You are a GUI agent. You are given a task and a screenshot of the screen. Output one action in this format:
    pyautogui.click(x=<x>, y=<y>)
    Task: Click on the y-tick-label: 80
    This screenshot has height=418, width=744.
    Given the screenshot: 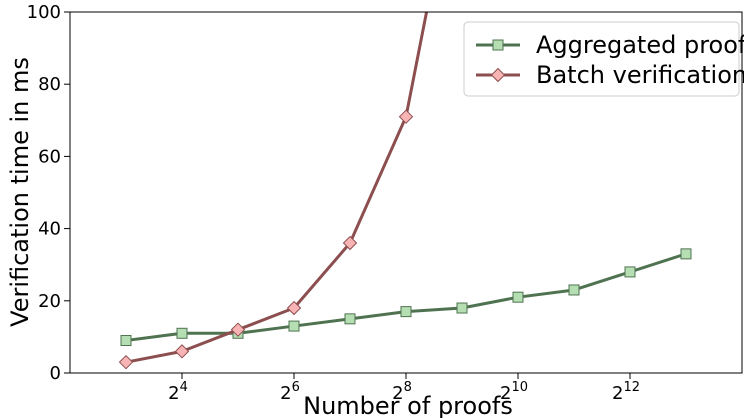 What is the action you would take?
    pyautogui.click(x=49, y=84)
    